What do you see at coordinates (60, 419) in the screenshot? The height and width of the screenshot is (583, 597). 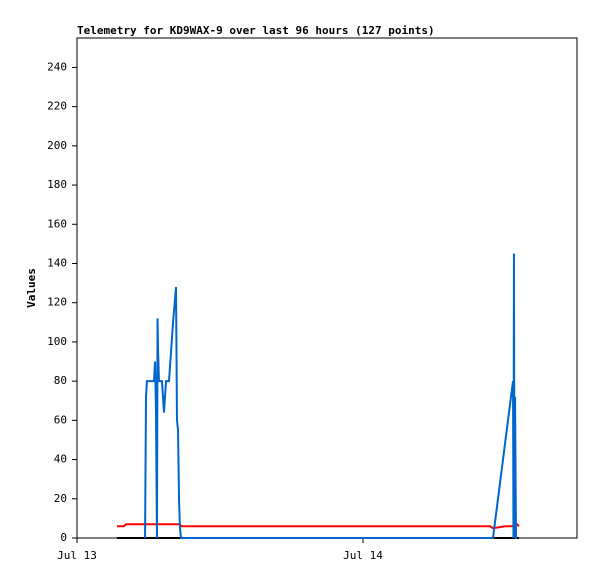 I see `y-tick-label: 60` at bounding box center [60, 419].